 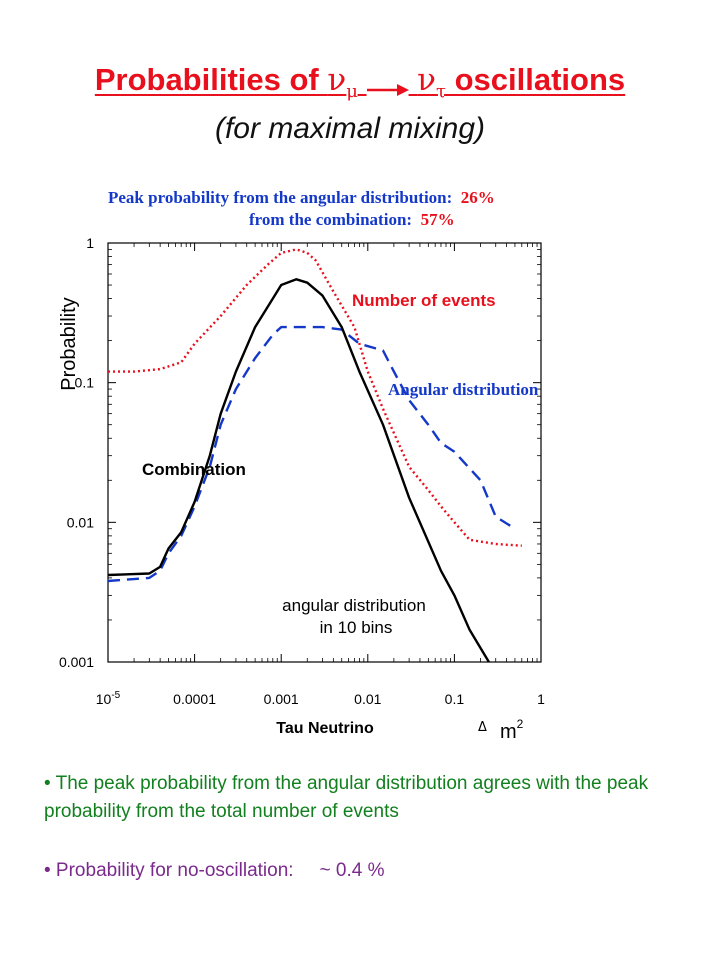 What do you see at coordinates (437, 219) in the screenshot?
I see `peak-value-combination: 57%` at bounding box center [437, 219].